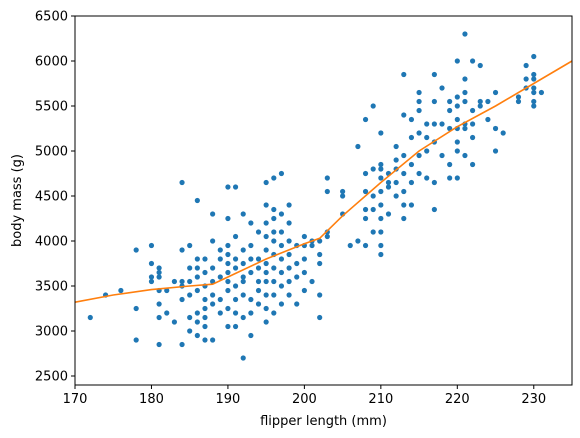 This screenshot has width=580, height=438. What do you see at coordinates (75, 399) in the screenshot?
I see `x-tick-label: 170` at bounding box center [75, 399].